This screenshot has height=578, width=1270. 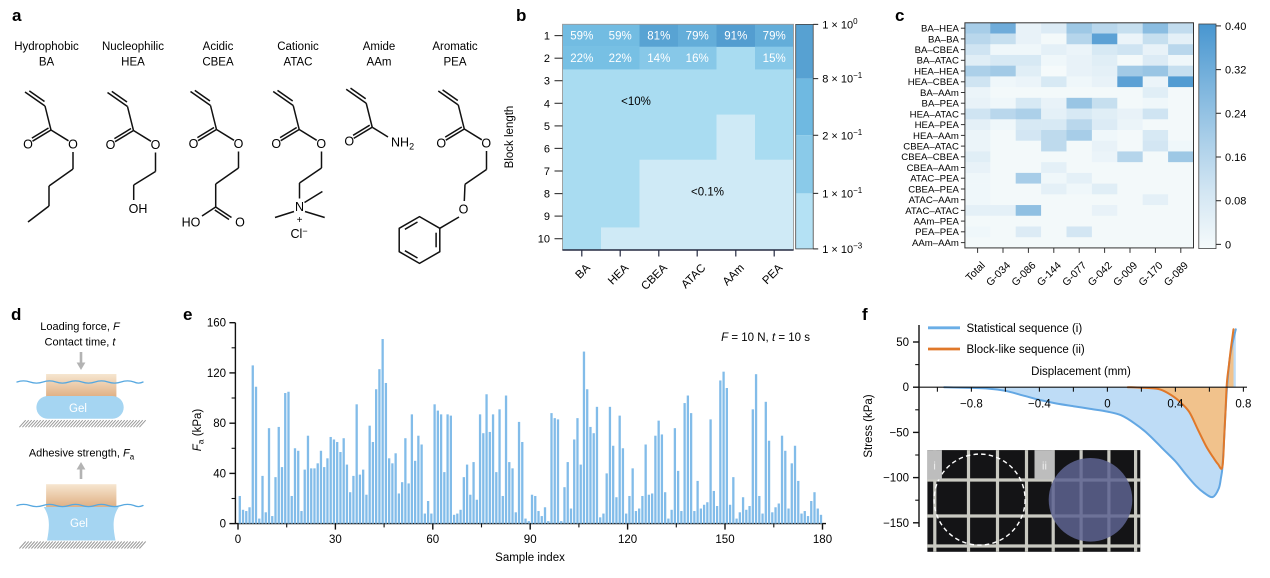 I want to click on svg-text: 81%, so click(x=658, y=37).